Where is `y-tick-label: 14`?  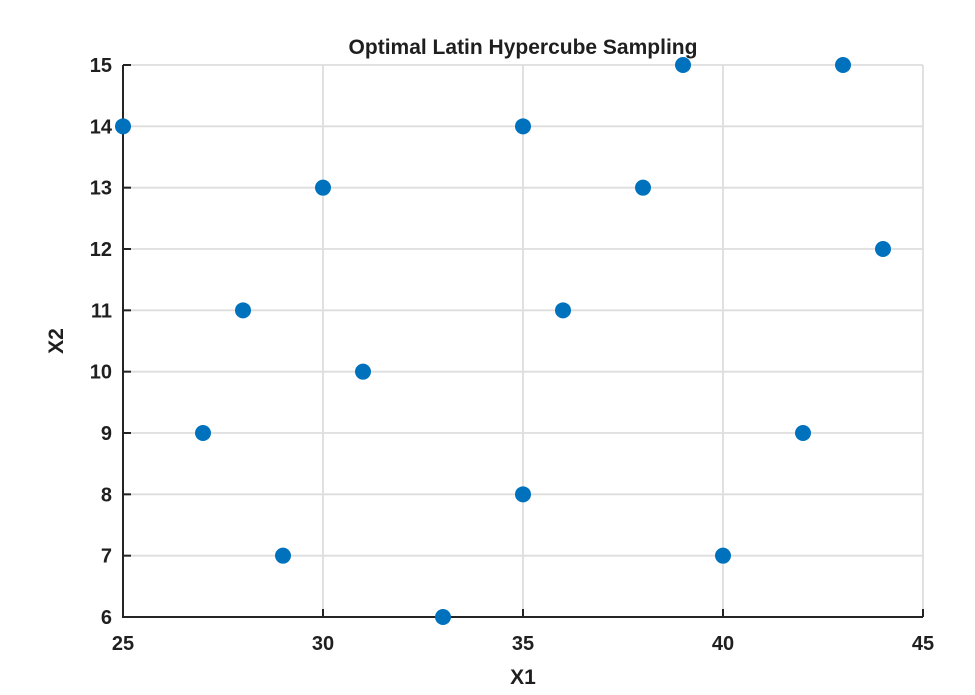
y-tick-label: 14 is located at coordinates (101, 127).